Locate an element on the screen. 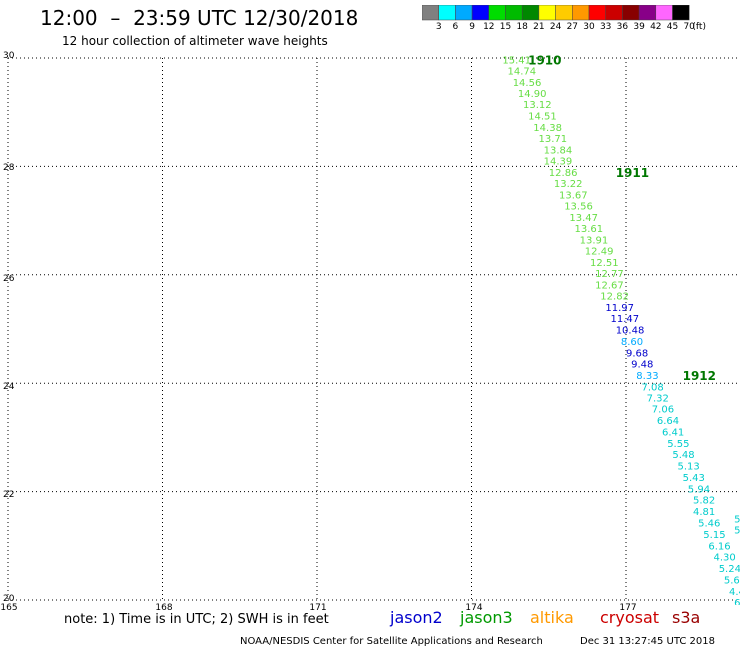 The height and width of the screenshot is (650, 740). wave-height-value: 14.74 is located at coordinates (522, 72).